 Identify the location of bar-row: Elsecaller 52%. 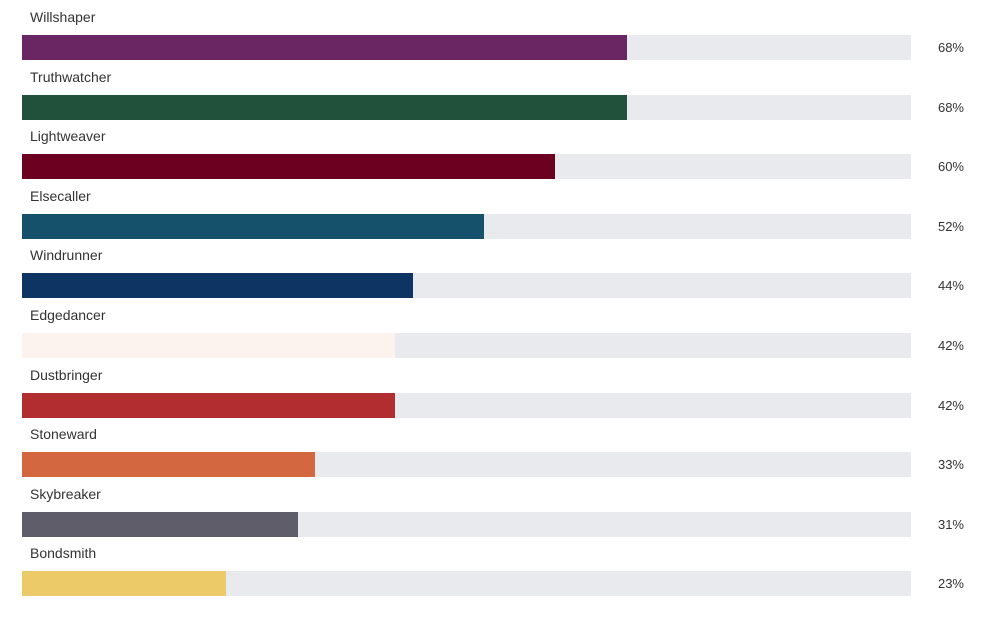
(500, 209).